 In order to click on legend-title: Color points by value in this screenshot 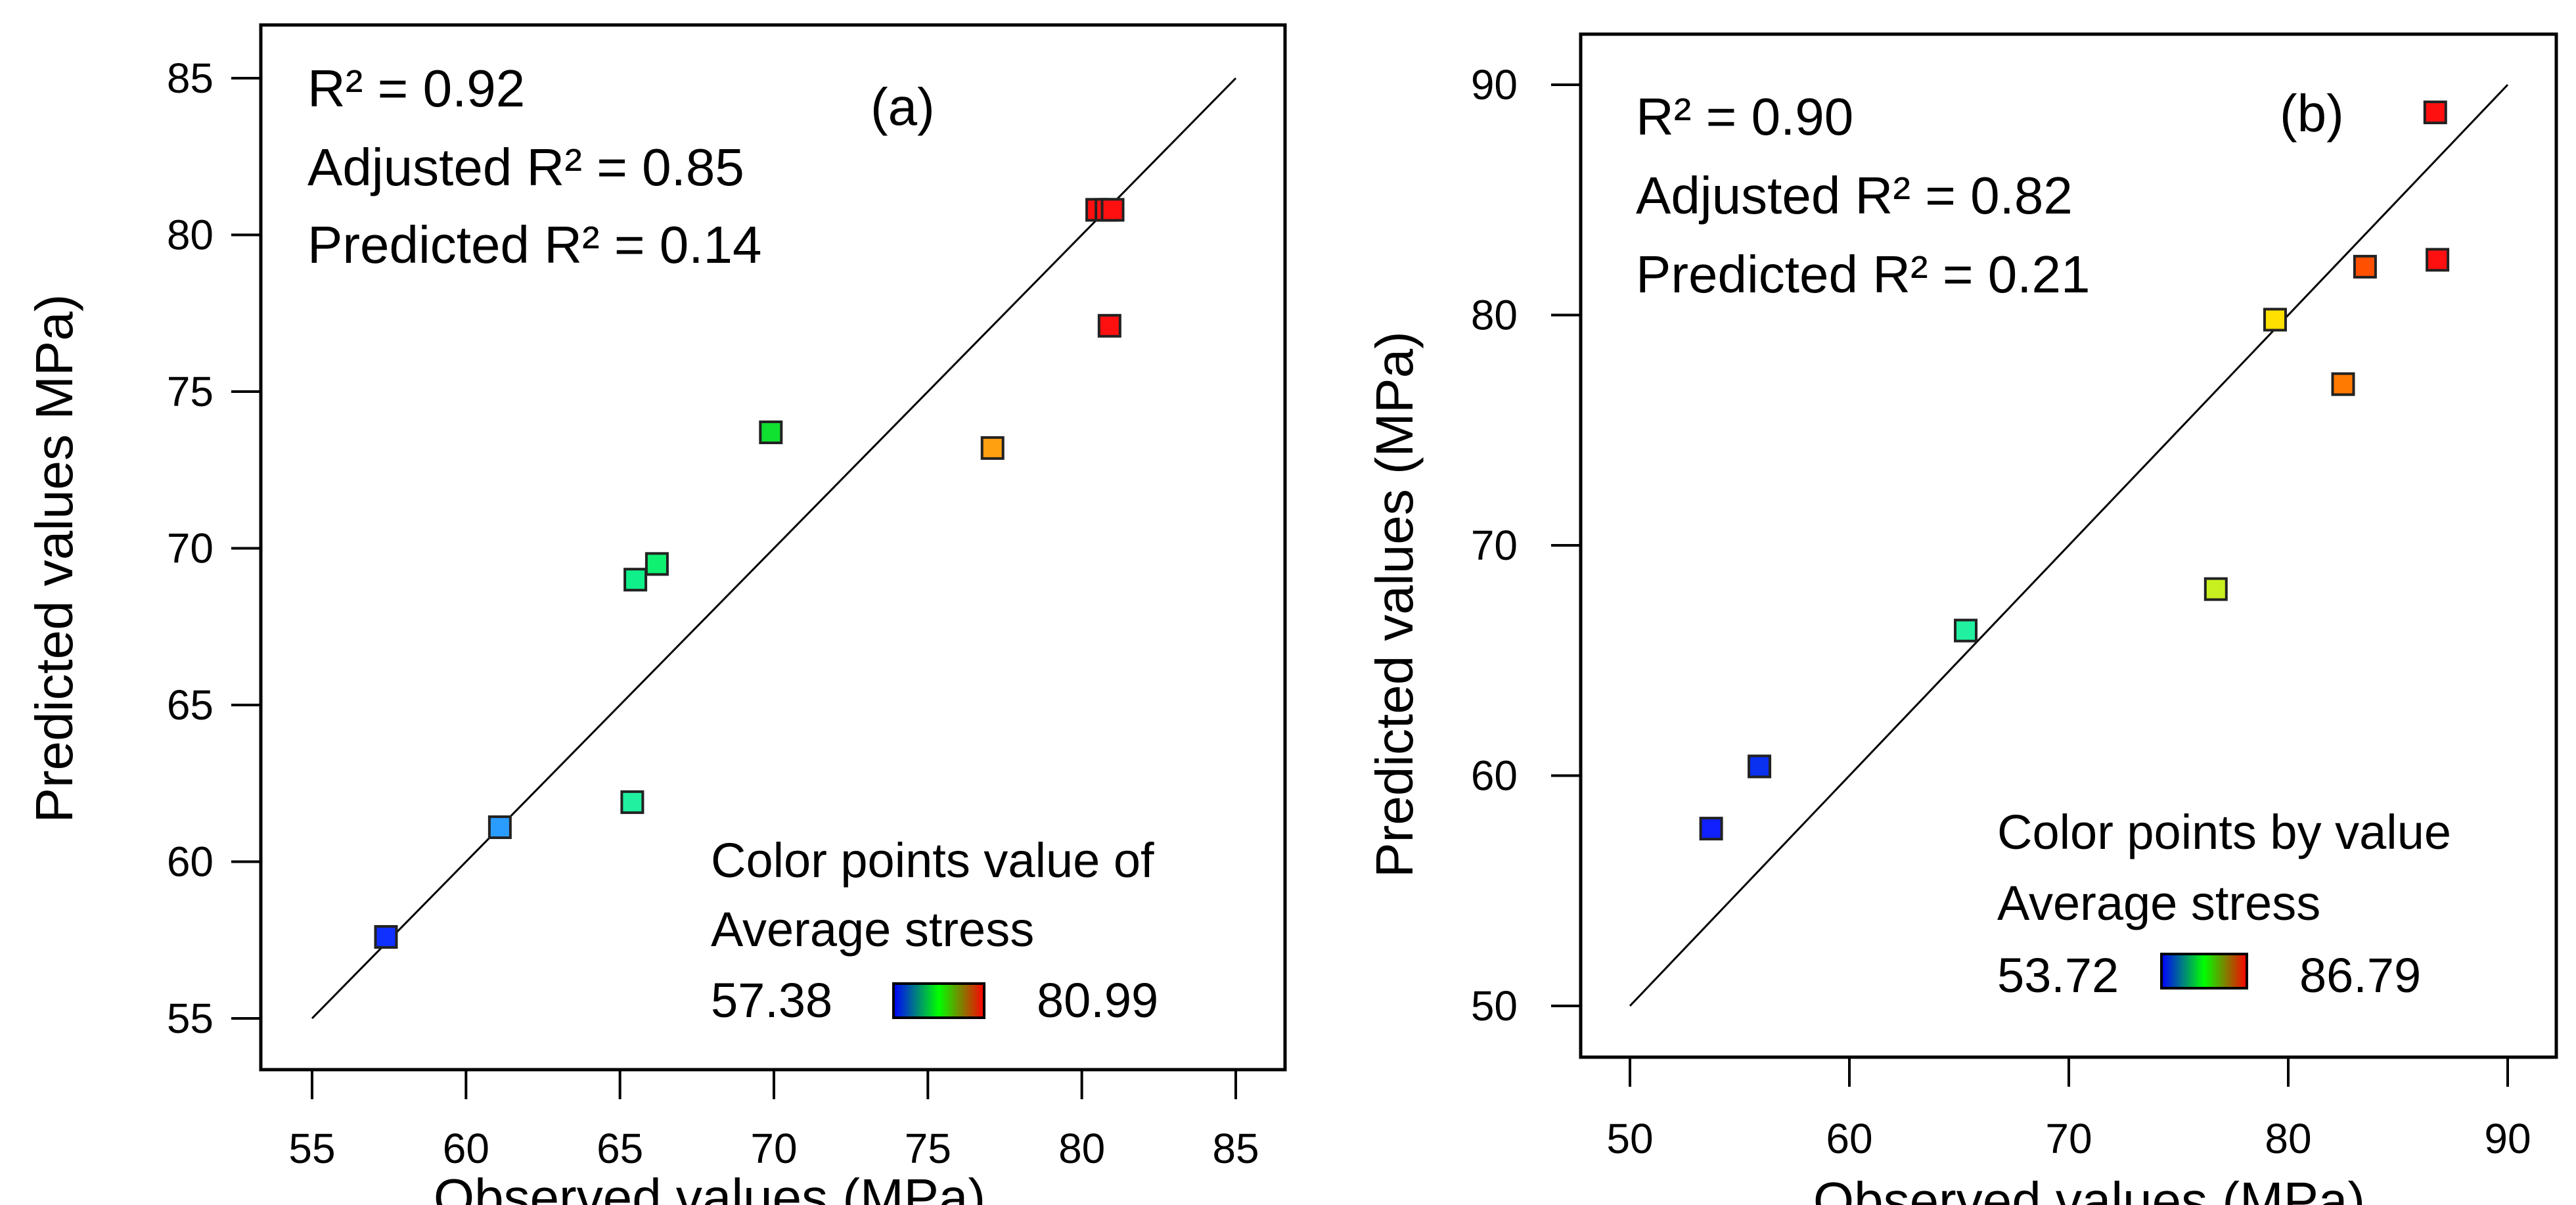, I will do `click(2224, 832)`.